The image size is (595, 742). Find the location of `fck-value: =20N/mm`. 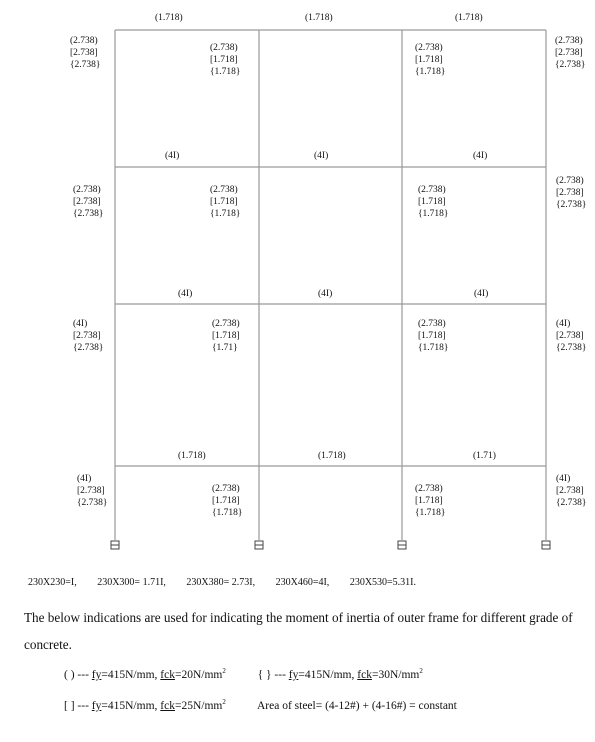

fck-value: =20N/mm is located at coordinates (198, 674).